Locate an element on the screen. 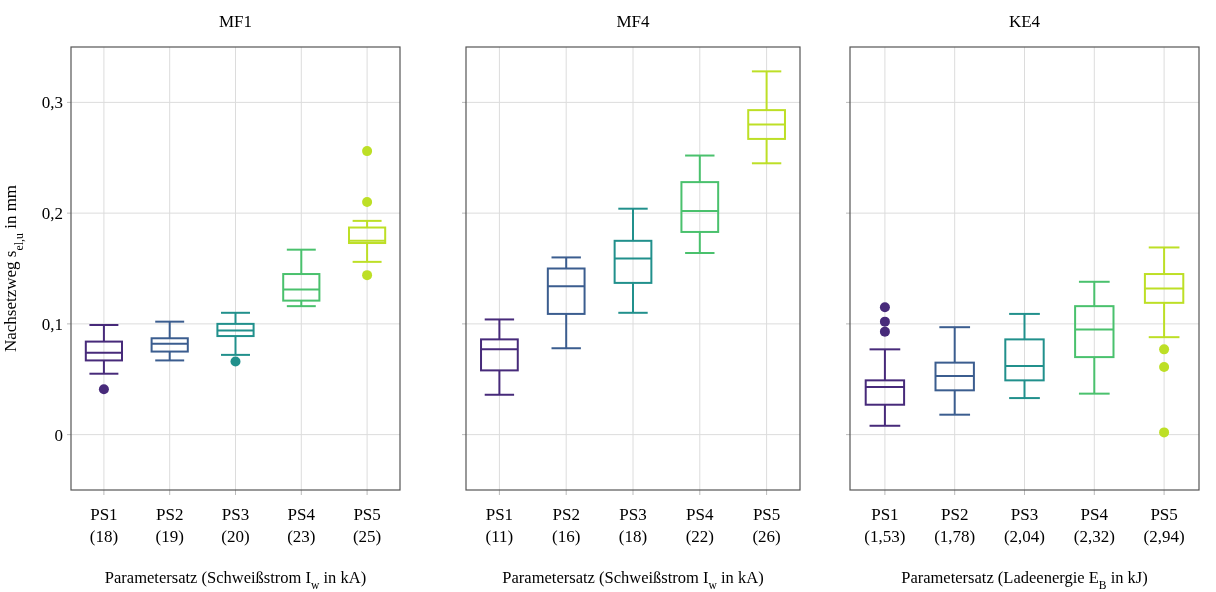 The image size is (1216, 592). y-tick-label: 0,1 is located at coordinates (52, 324).